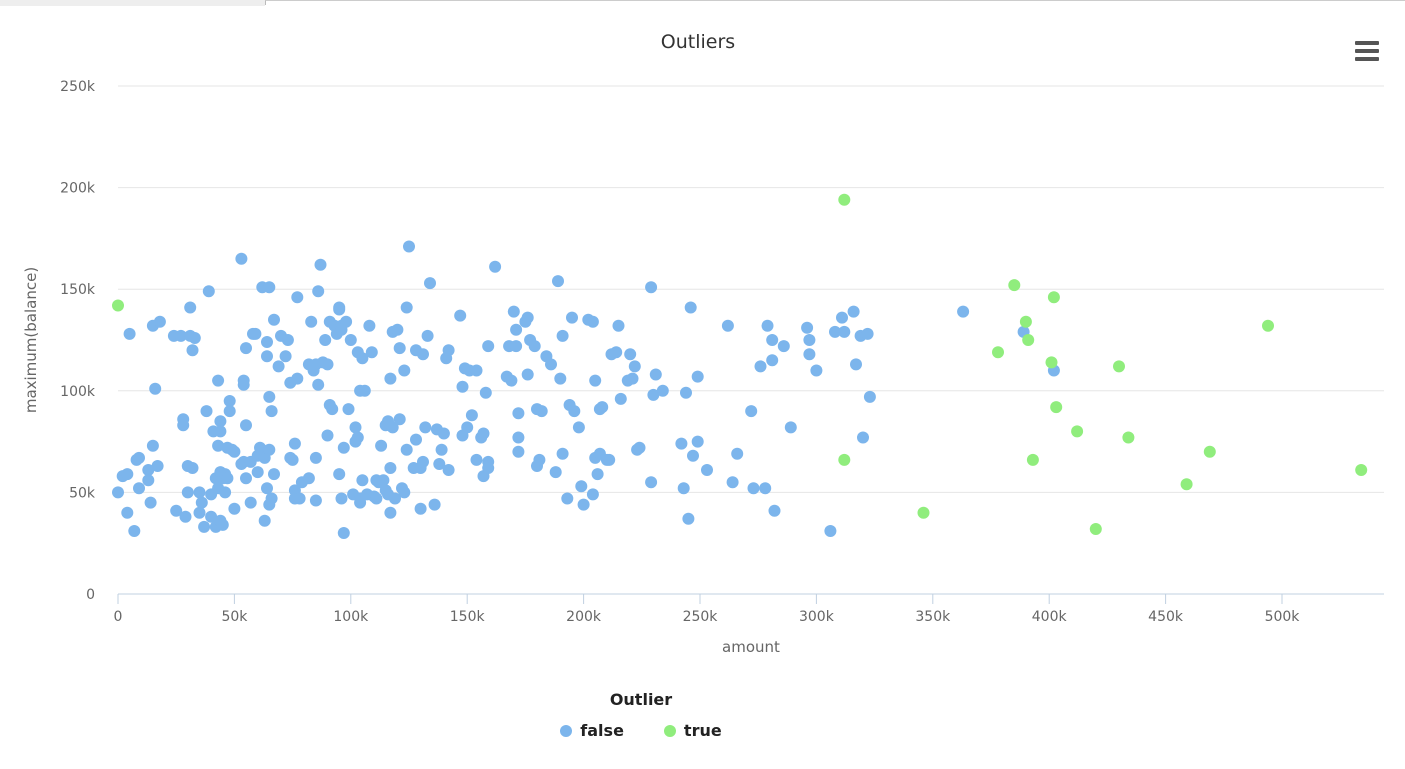  Describe the element at coordinates (132, 3) in the screenshot. I see `browser-tab` at that location.